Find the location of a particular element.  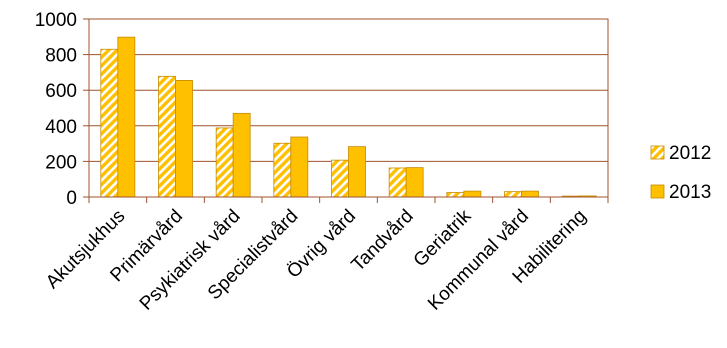

category-label: Tandvård is located at coordinates (383, 241).